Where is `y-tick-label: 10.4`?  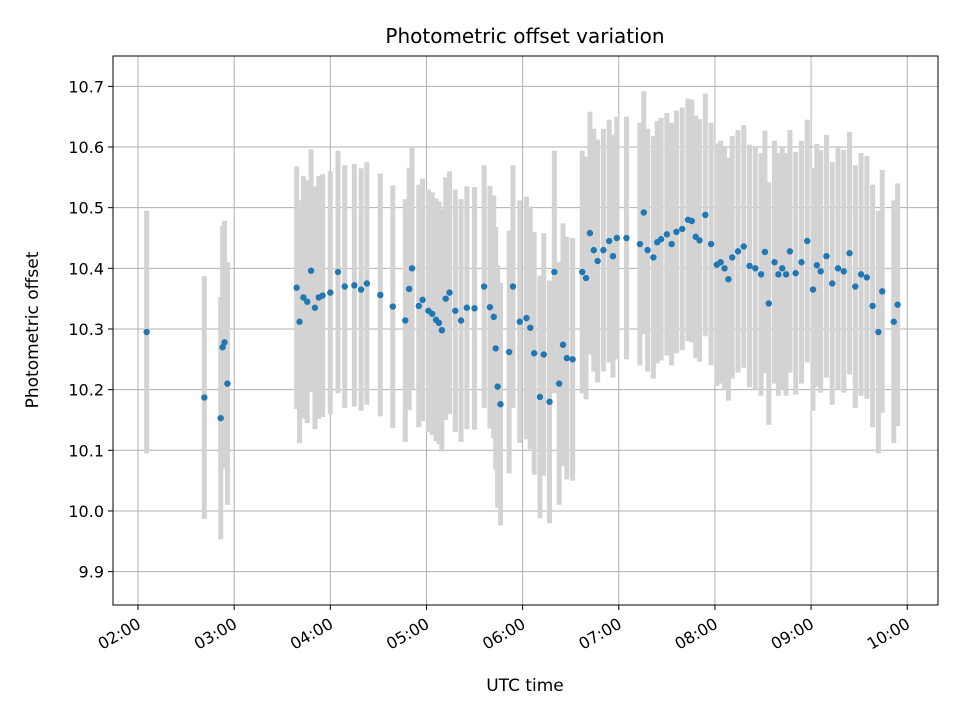 y-tick-label: 10.4 is located at coordinates (86, 268).